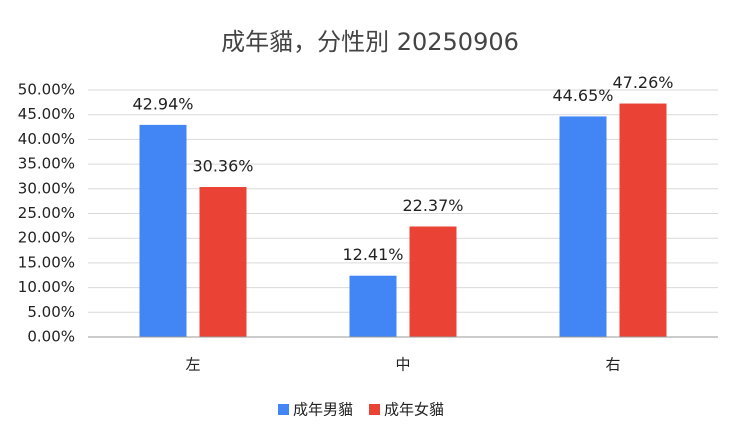 The height and width of the screenshot is (435, 740). What do you see at coordinates (46, 262) in the screenshot?
I see `y-tick-label: 15.00%` at bounding box center [46, 262].